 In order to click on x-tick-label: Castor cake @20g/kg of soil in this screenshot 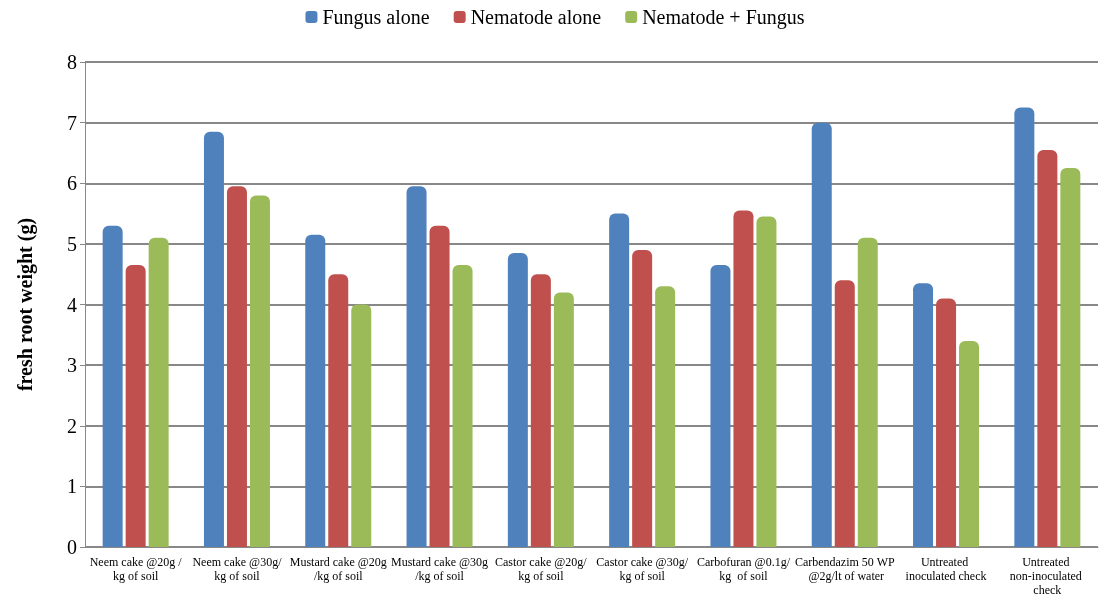, I will do `click(541, 569)`.